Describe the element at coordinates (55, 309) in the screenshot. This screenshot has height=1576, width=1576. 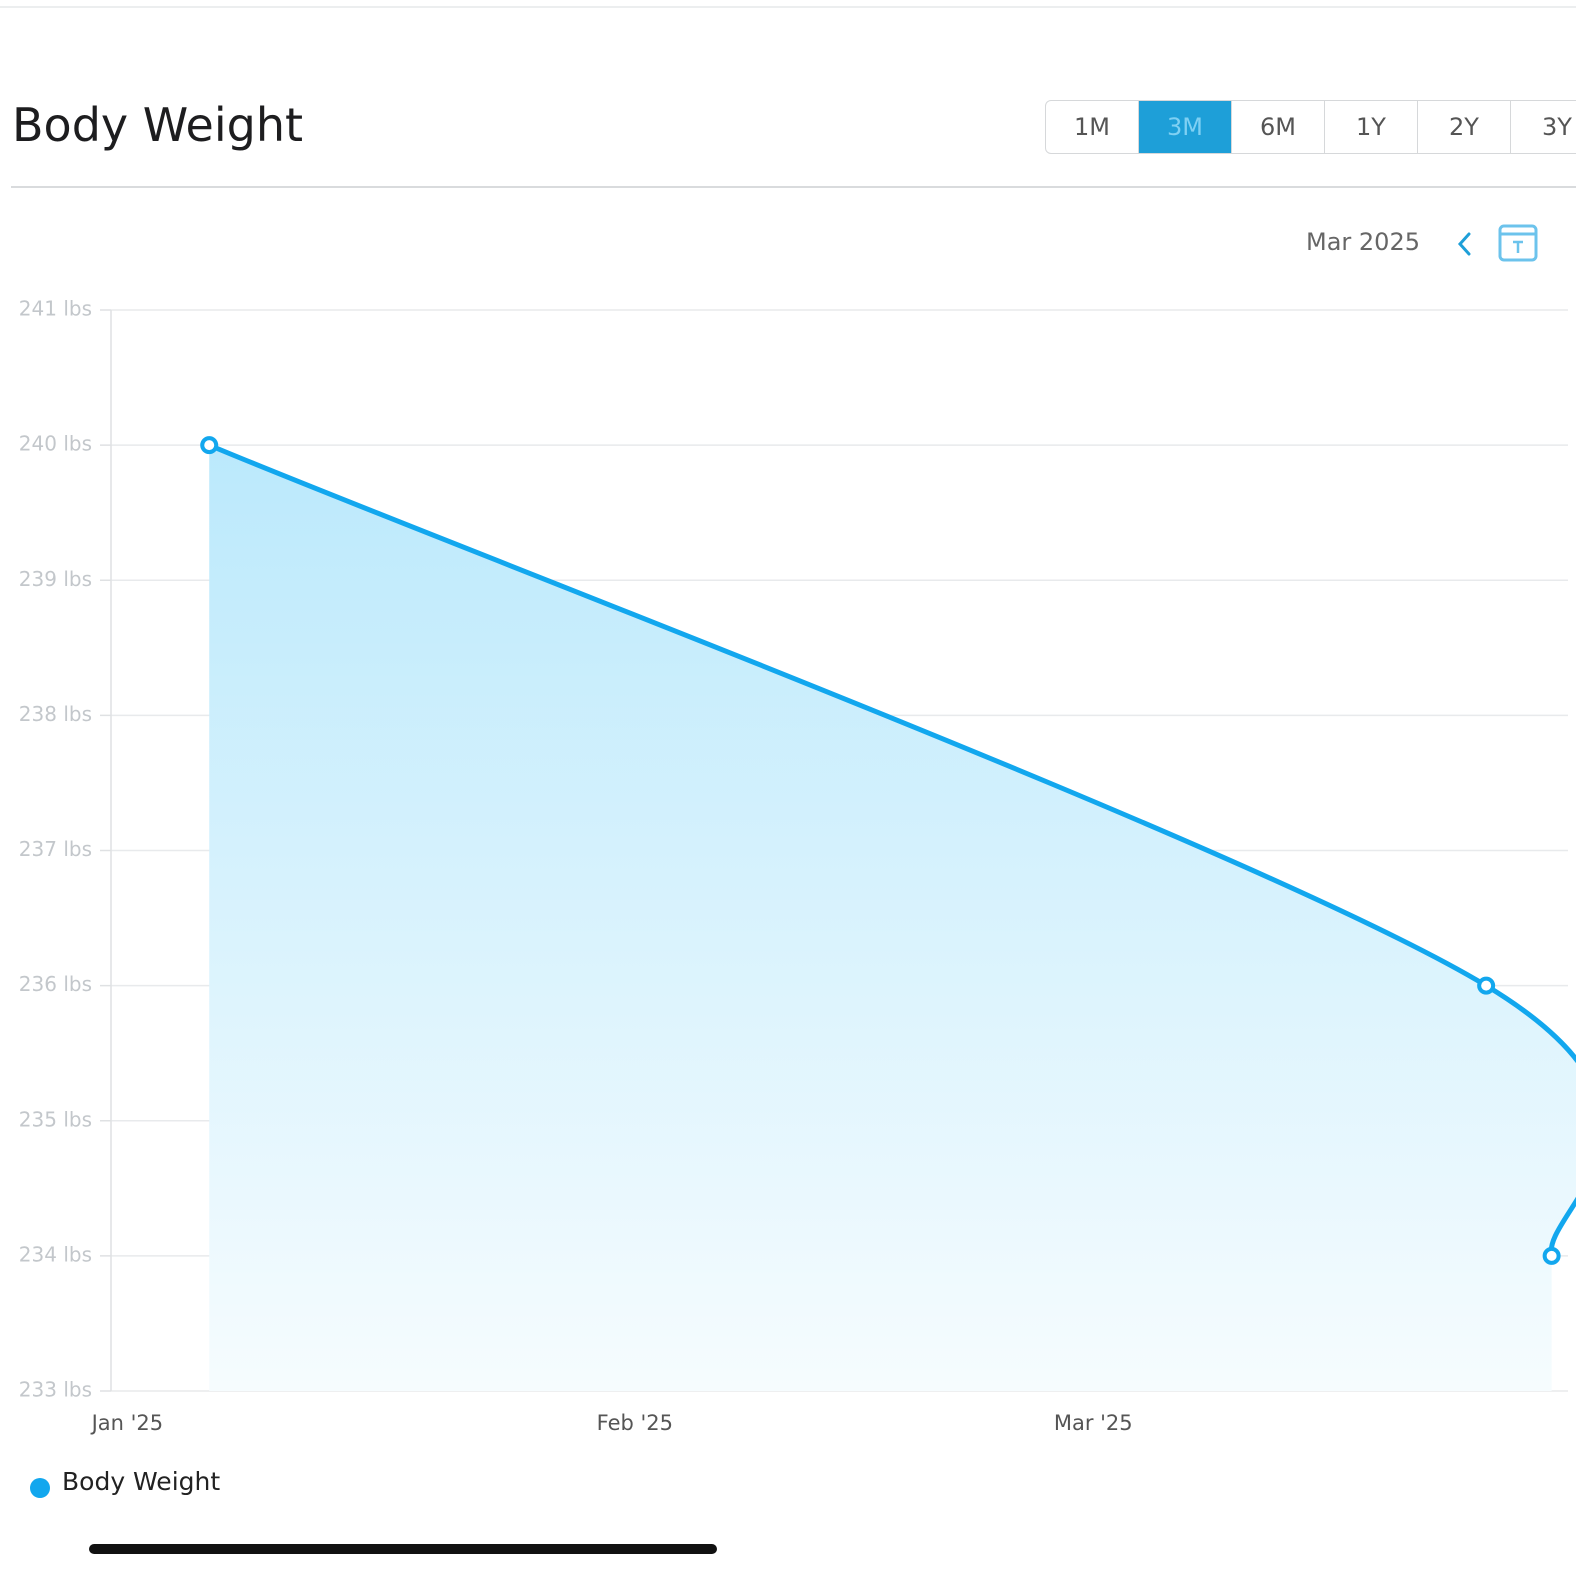
I see `y-tick-label: 241 lbs` at that location.